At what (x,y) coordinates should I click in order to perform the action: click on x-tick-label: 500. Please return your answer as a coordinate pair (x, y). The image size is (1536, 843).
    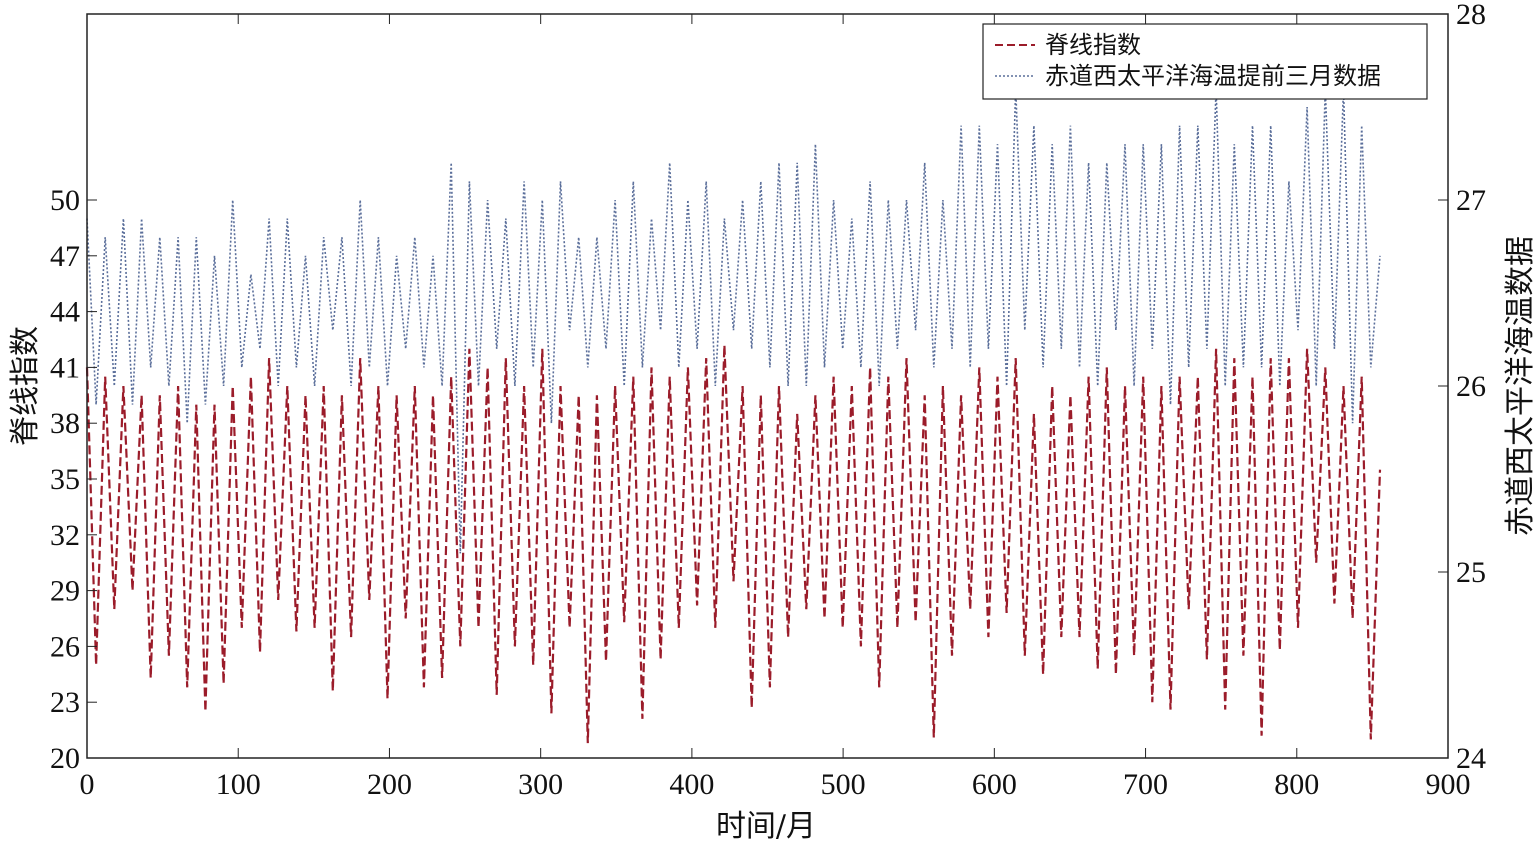
    Looking at the image, I should click on (843, 784).